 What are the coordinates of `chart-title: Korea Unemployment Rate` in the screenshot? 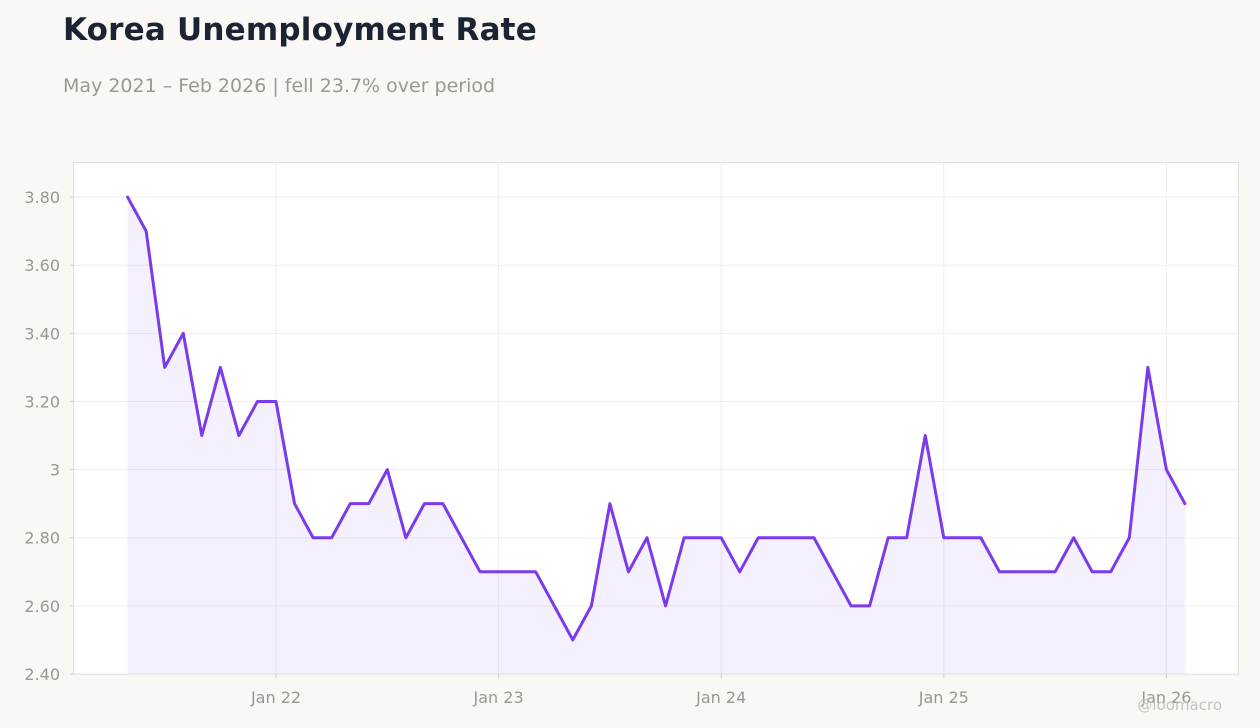 It's located at (300, 30).